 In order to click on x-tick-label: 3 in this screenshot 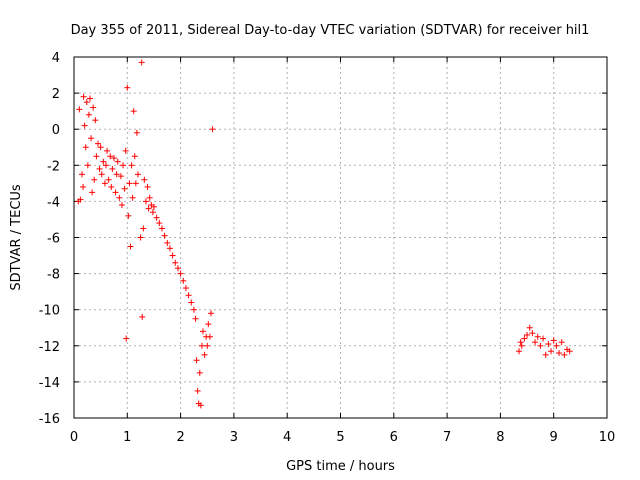, I will do `click(234, 437)`.